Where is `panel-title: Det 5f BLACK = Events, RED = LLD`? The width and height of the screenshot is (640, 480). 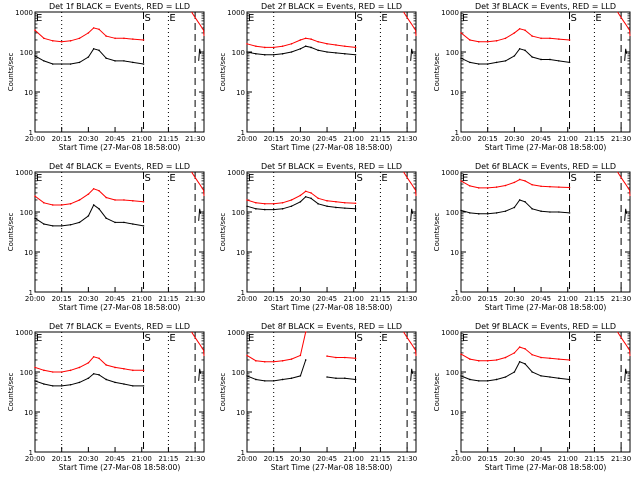 panel-title: Det 5f BLACK = Events, RED = LLD is located at coordinates (331, 166).